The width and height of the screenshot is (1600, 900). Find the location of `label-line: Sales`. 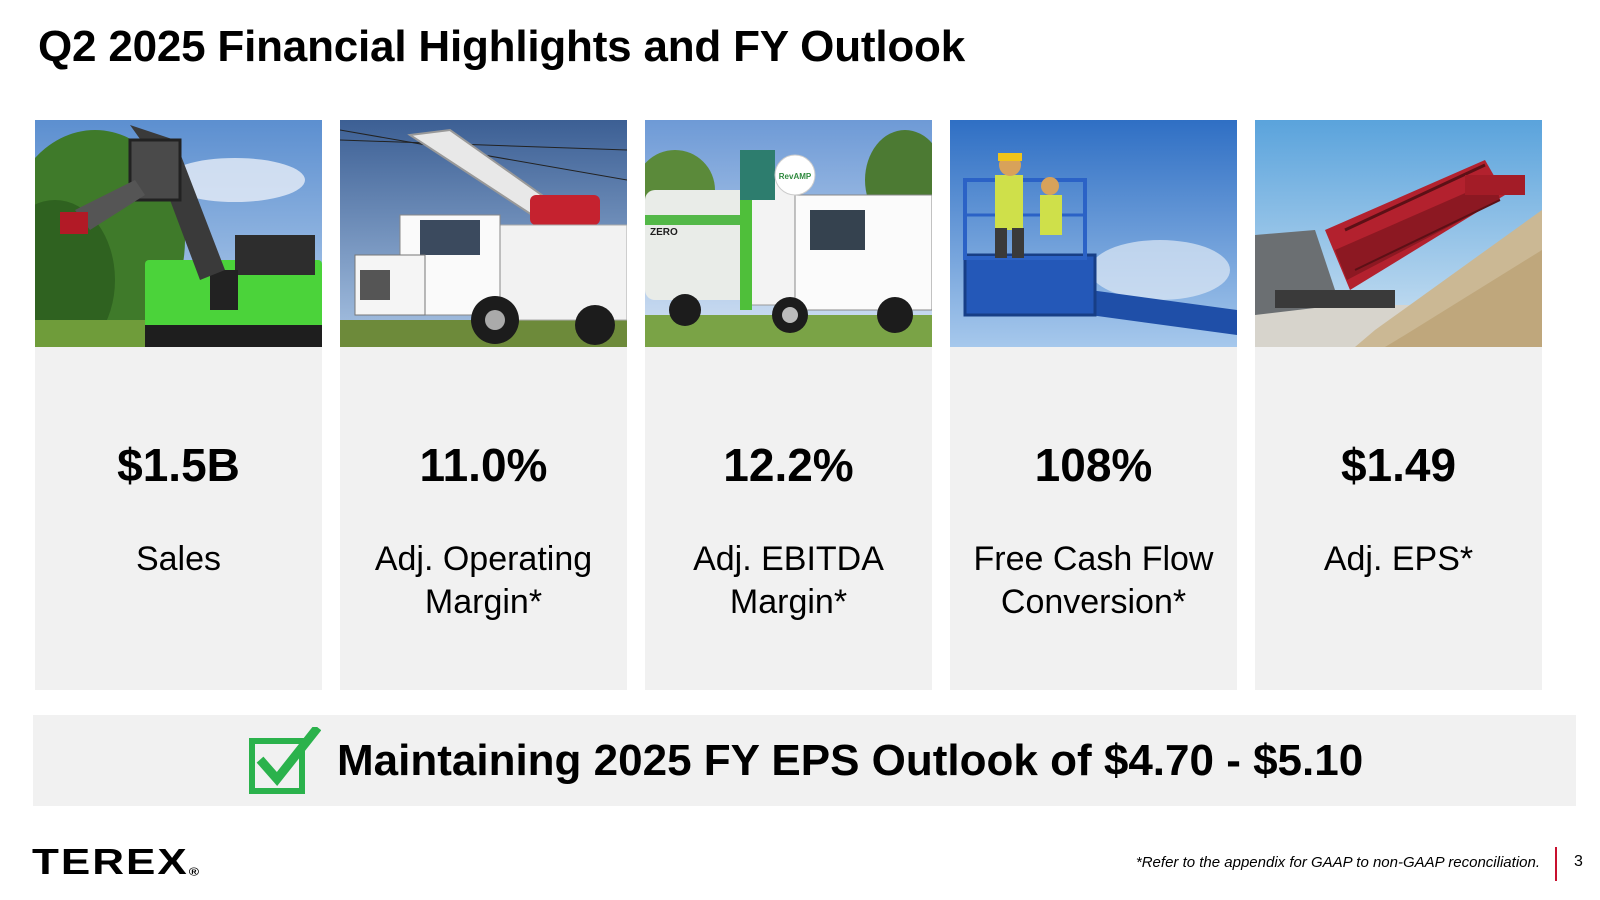

label-line: Sales is located at coordinates (178, 559).